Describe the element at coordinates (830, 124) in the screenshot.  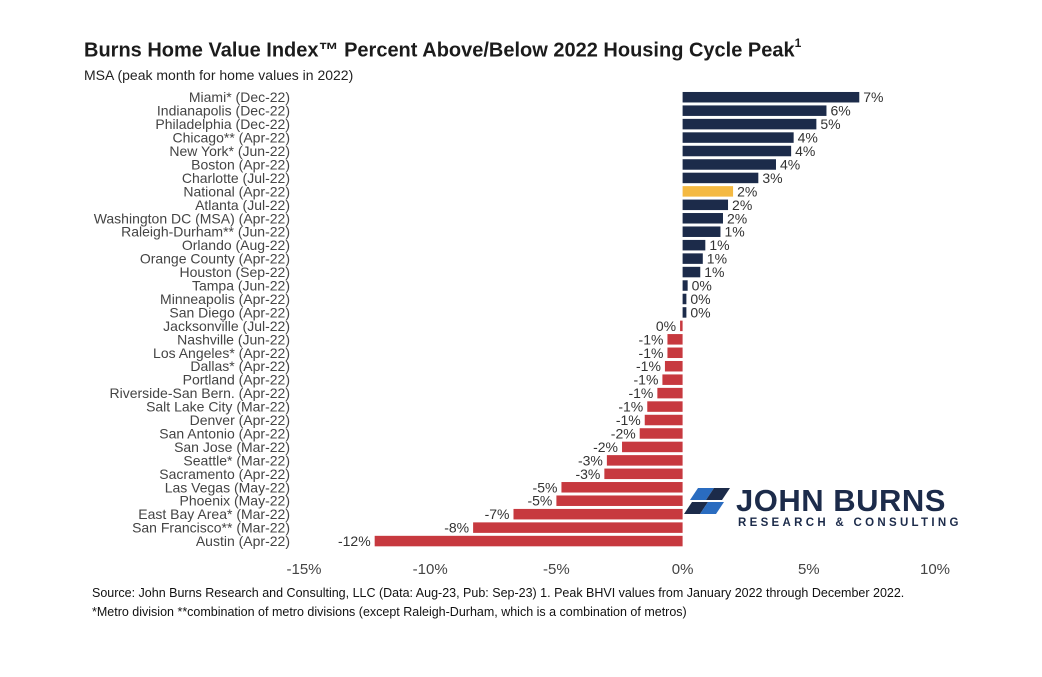
I see `data-label: 5%` at that location.